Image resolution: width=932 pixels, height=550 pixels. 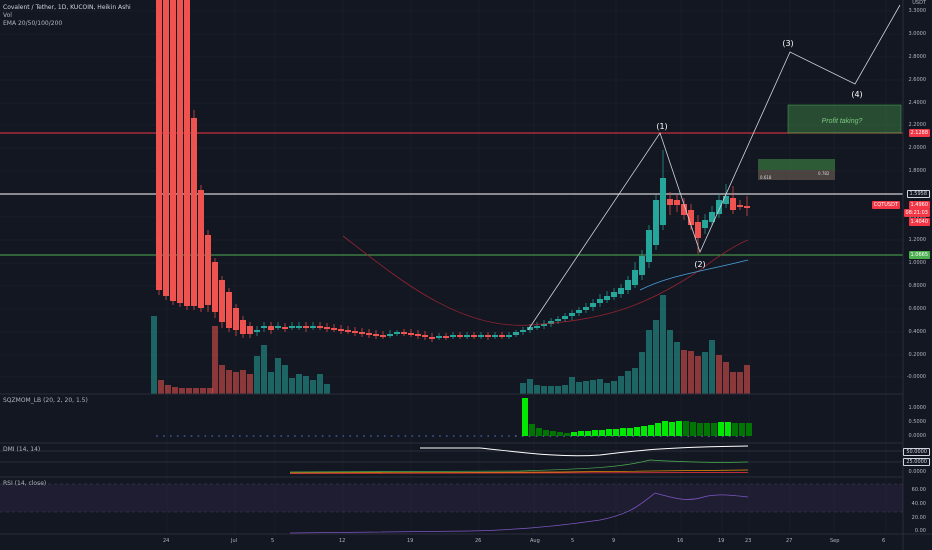 I want to click on rsi-title: RSI (14, close), so click(x=25, y=483).